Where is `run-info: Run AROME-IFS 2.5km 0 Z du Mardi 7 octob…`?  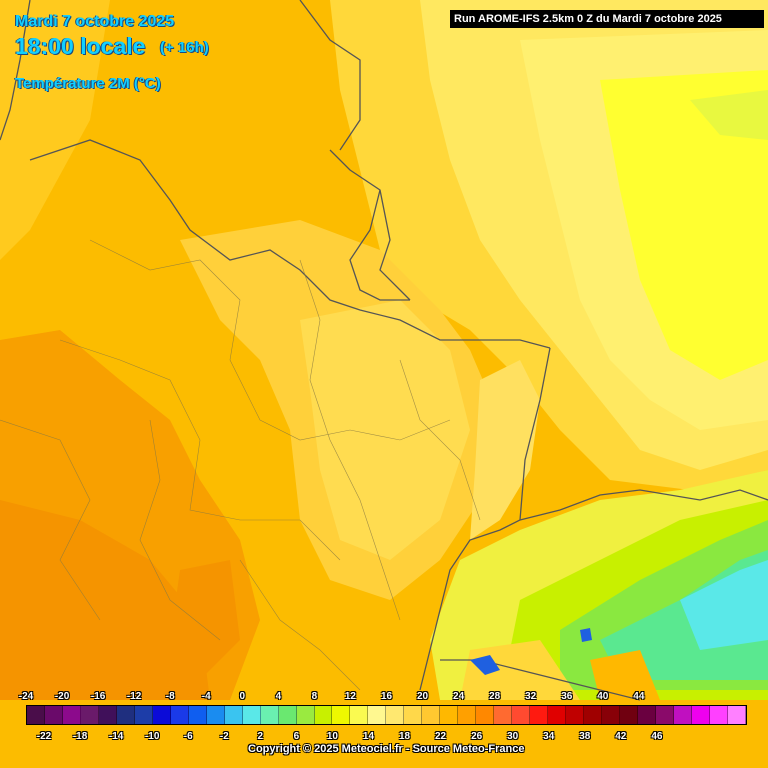
run-info: Run AROME-IFS 2.5km 0 Z du Mardi 7 octob… is located at coordinates (607, 19).